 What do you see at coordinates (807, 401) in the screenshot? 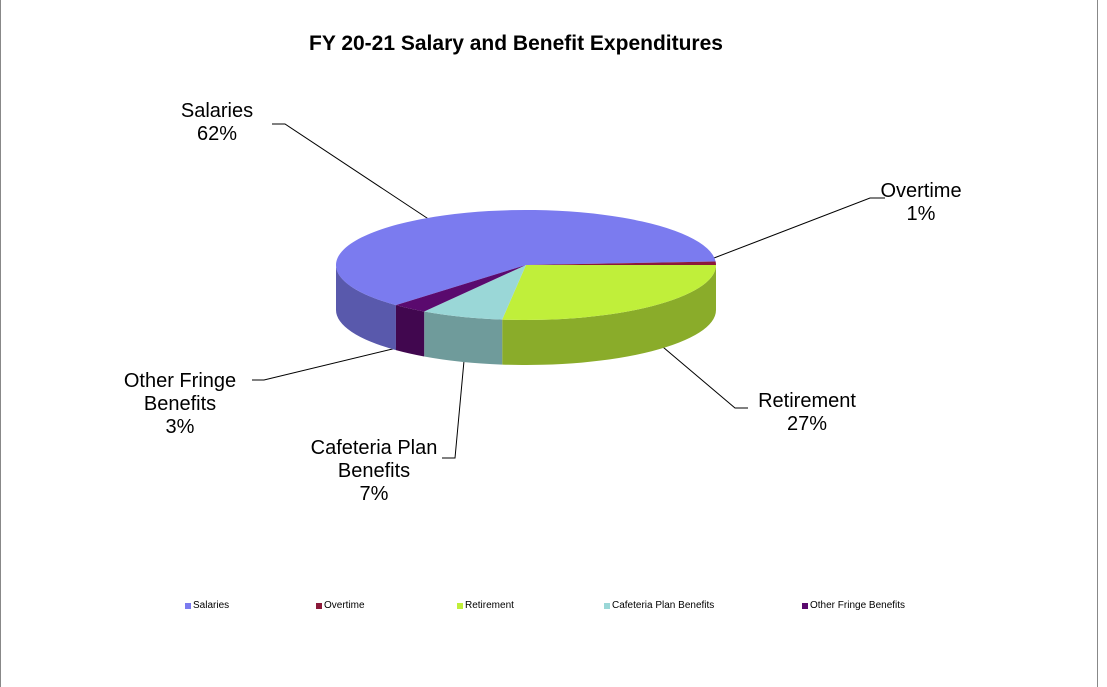
I see `label-name: Retirement` at bounding box center [807, 401].